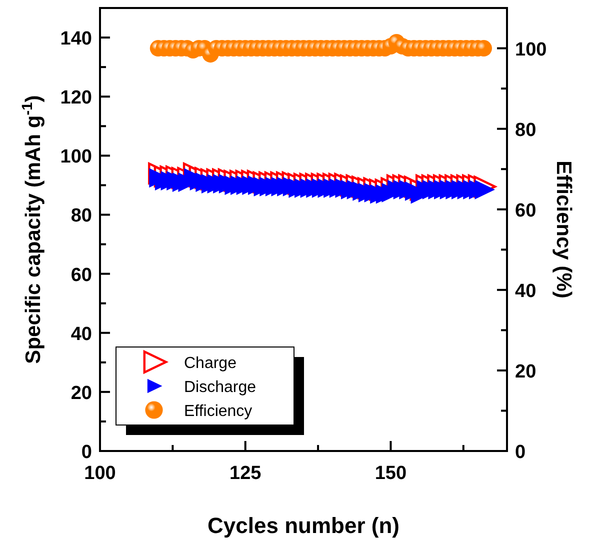  Describe the element at coordinates (100, 473) in the screenshot. I see `x-tick-label: 100` at that location.